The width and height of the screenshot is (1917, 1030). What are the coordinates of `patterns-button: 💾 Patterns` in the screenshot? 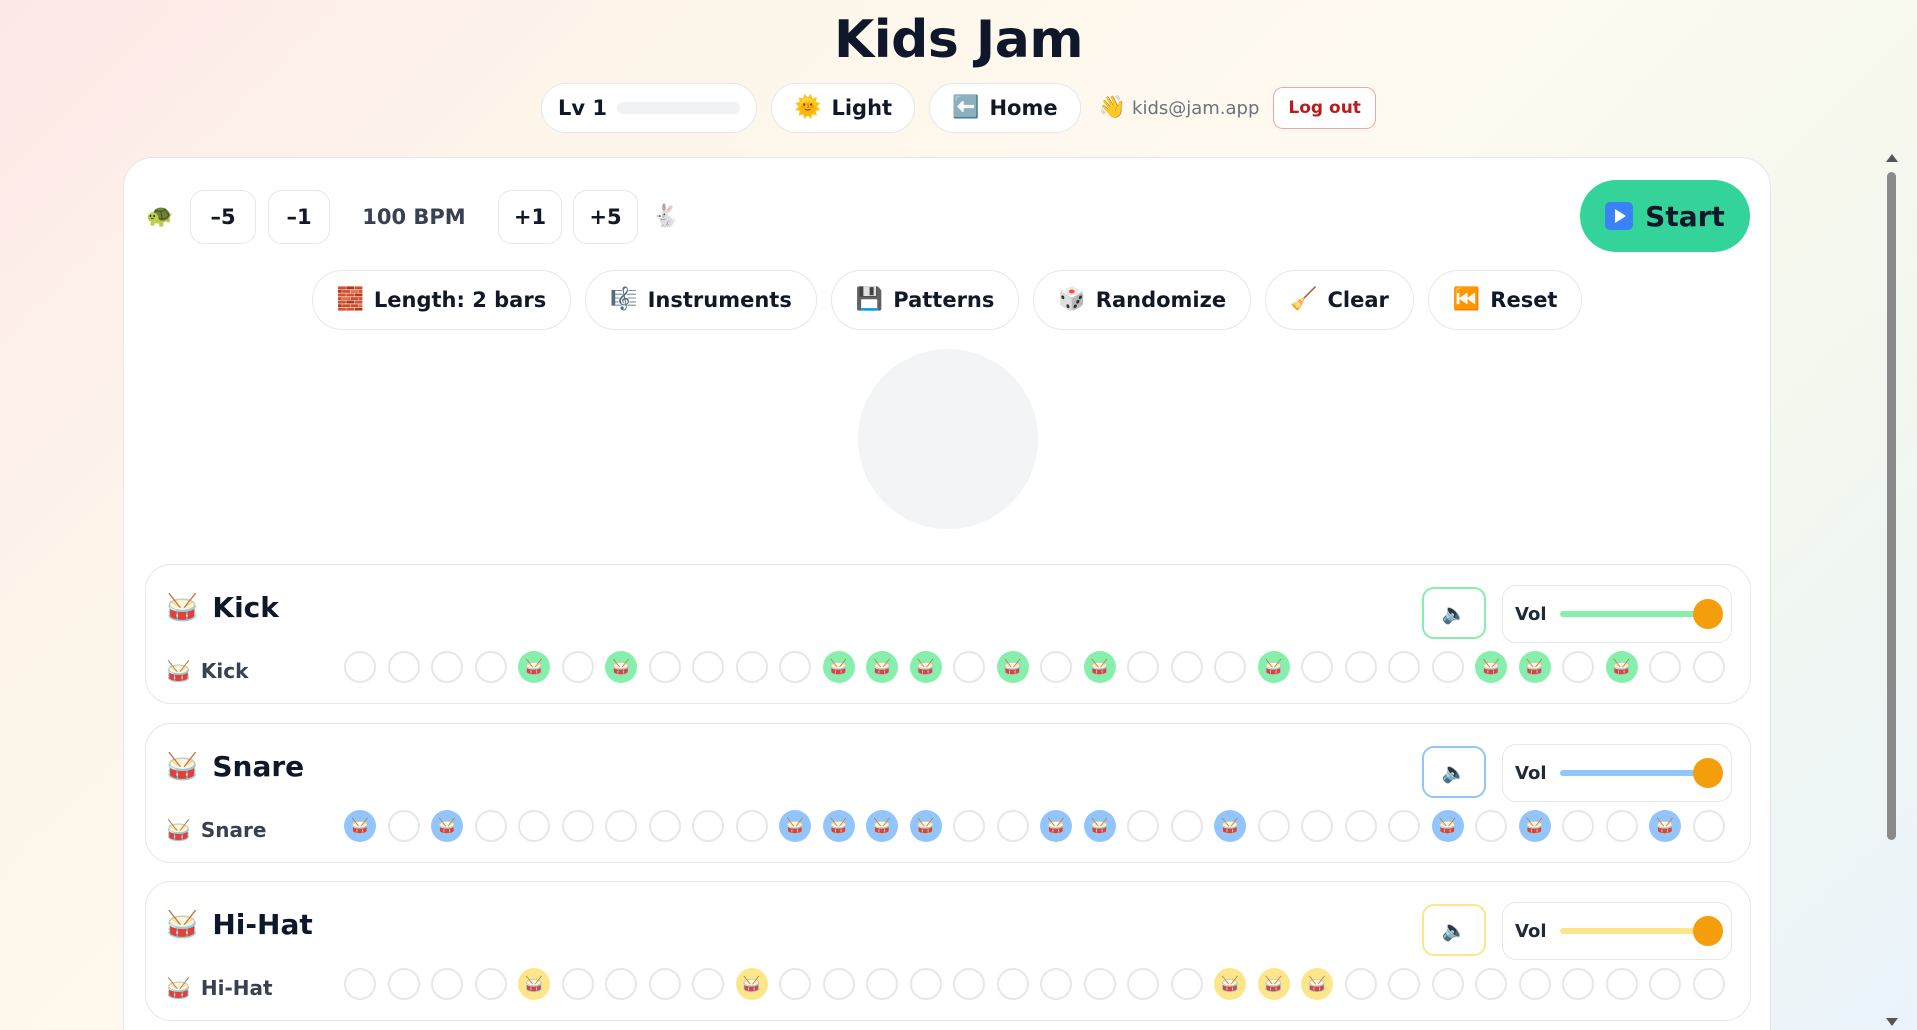 It's located at (925, 300).